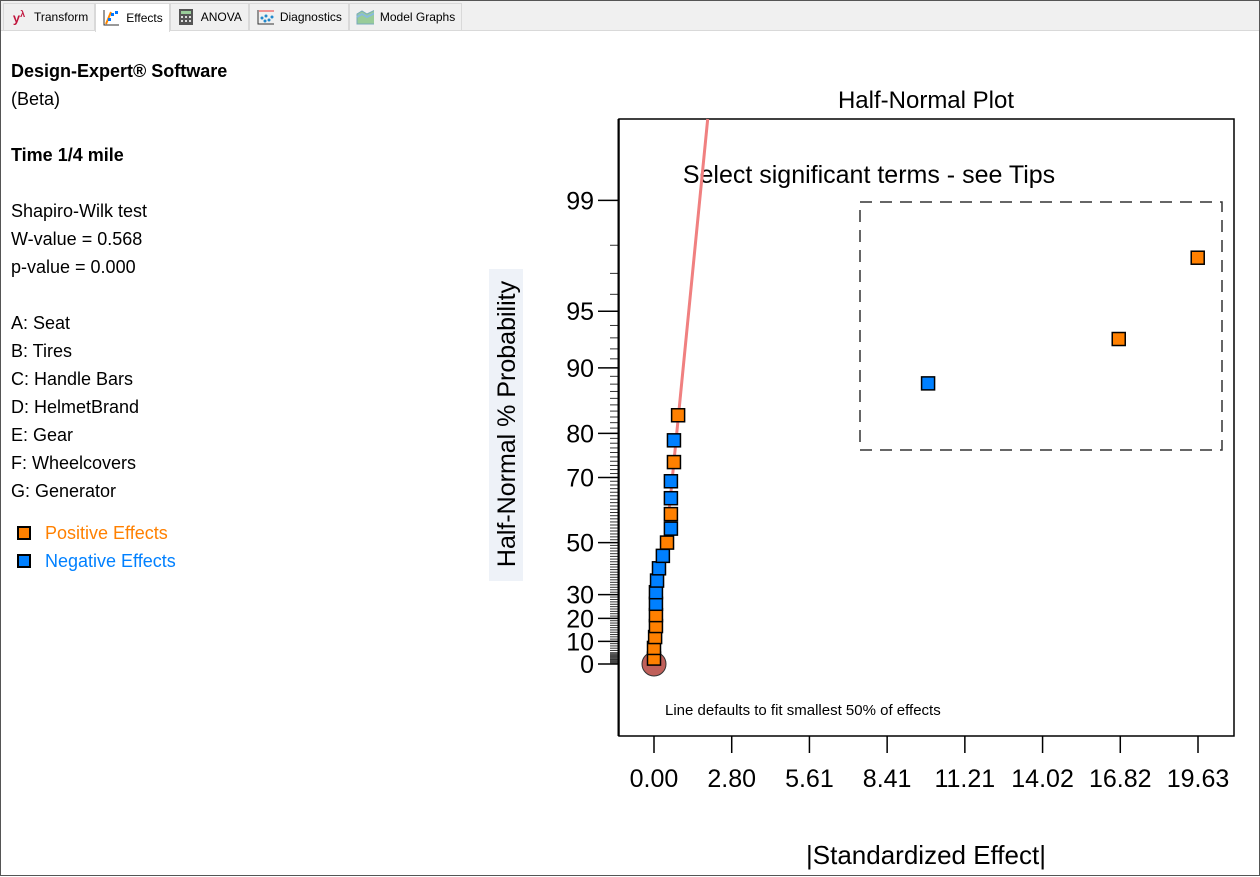  What do you see at coordinates (580, 434) in the screenshot?
I see `y-tick-label: 80` at bounding box center [580, 434].